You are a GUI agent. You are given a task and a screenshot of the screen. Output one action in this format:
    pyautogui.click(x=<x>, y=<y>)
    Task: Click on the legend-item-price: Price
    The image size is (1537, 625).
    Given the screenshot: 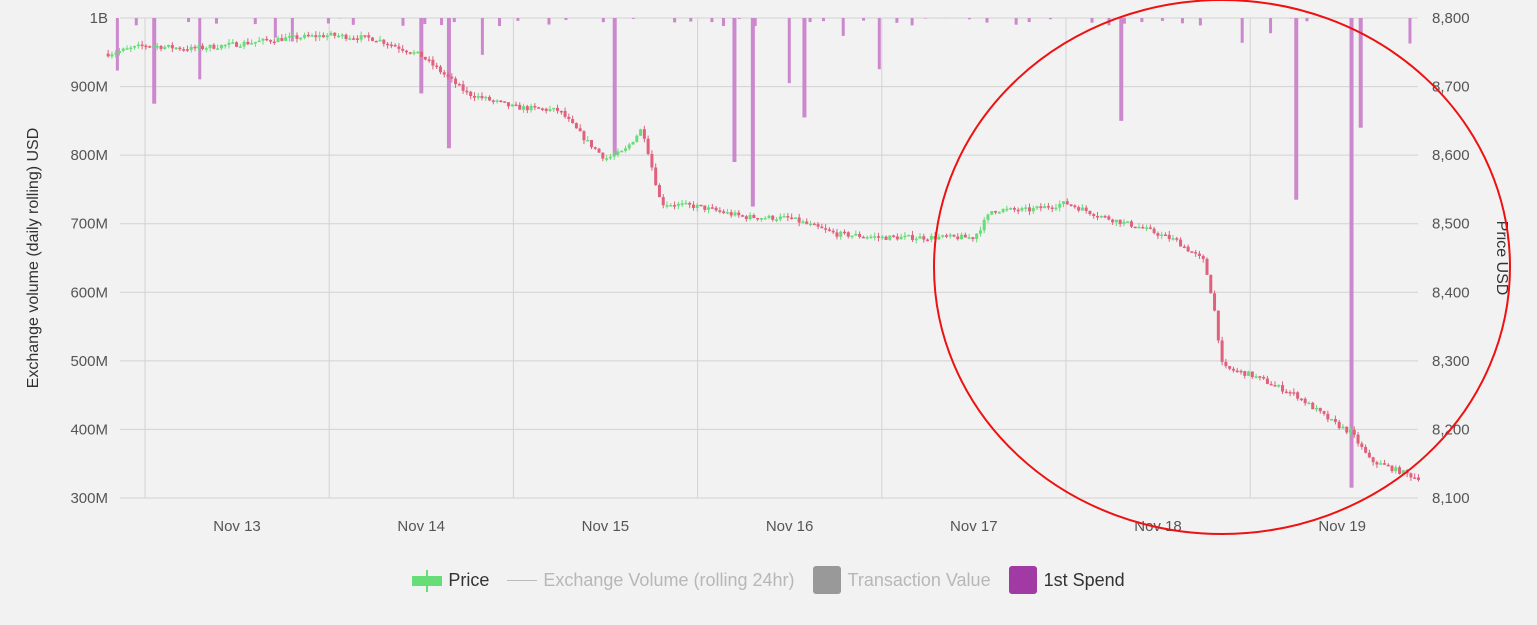 What is the action you would take?
    pyautogui.click(x=450, y=580)
    